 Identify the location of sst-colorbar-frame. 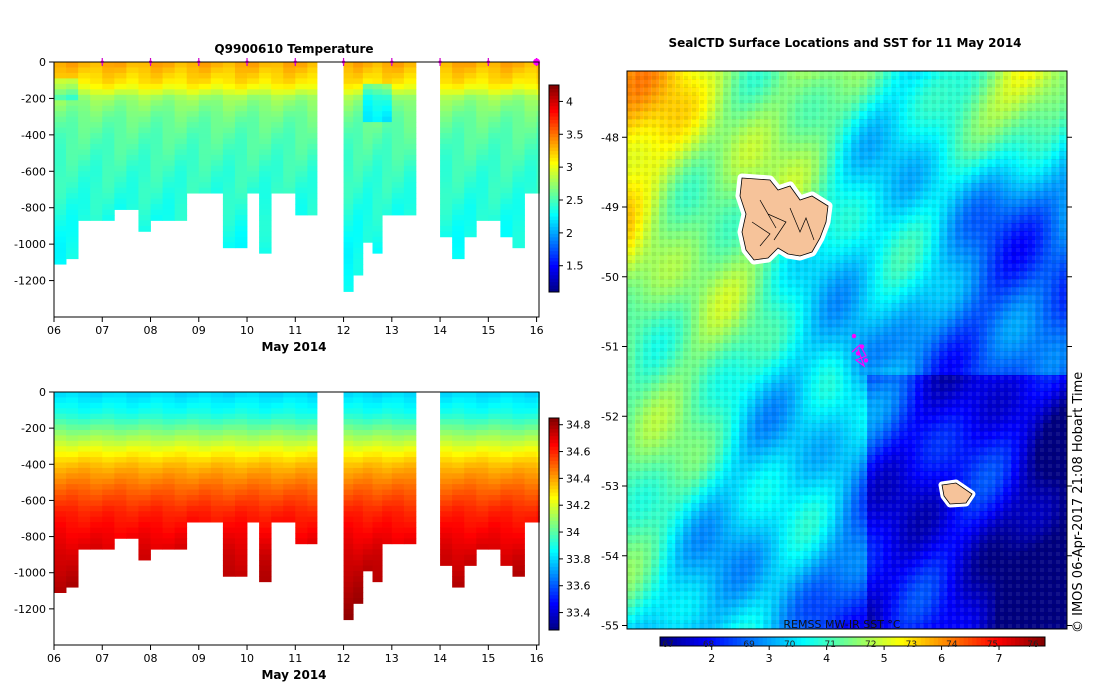
(852, 641).